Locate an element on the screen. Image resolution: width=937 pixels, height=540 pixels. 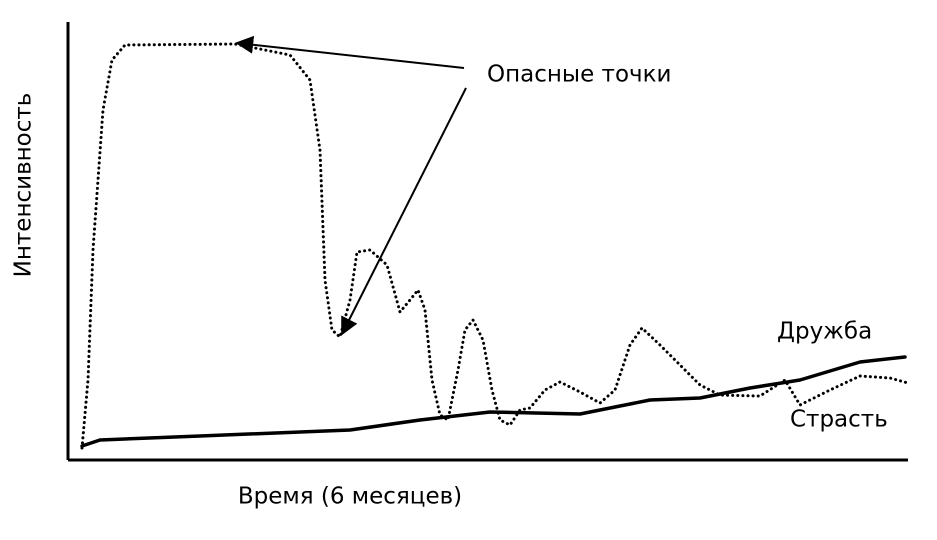
x-axis-label: Время (6 месяцев) is located at coordinates (350, 497).